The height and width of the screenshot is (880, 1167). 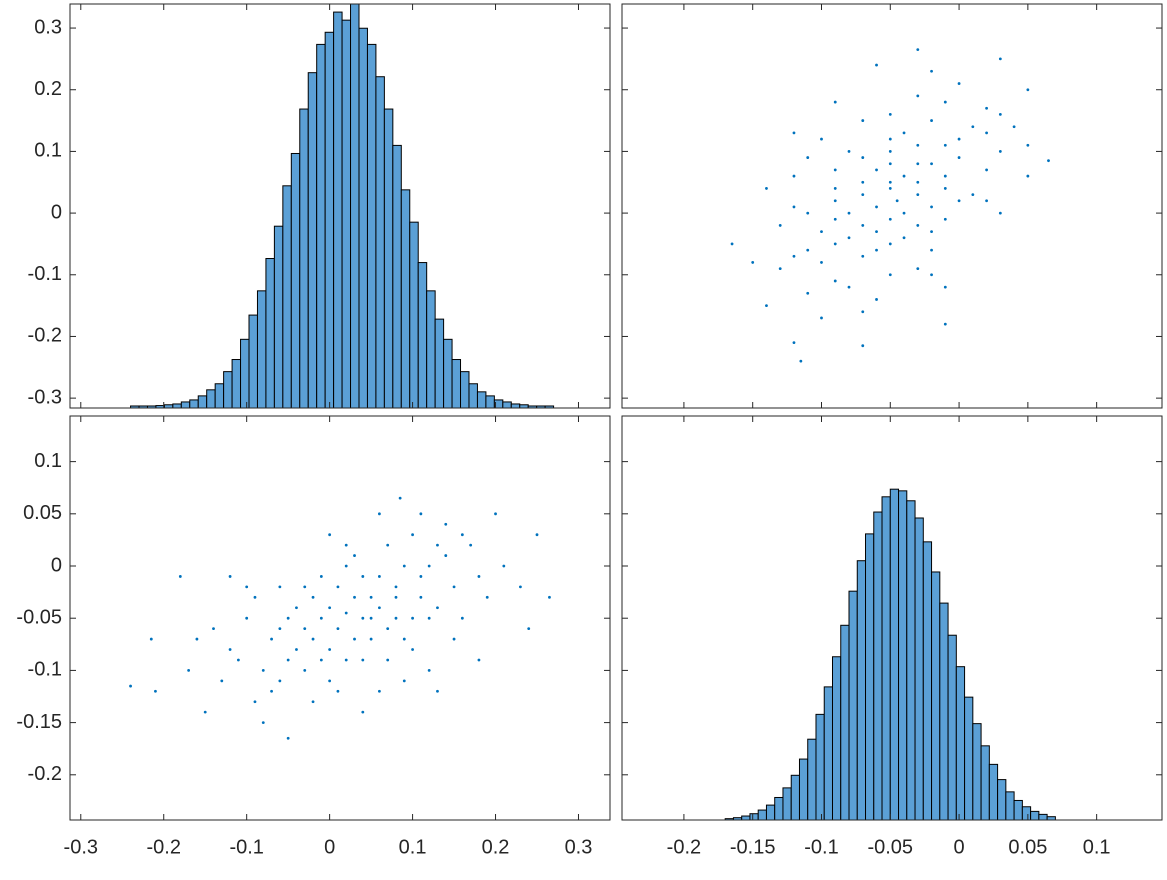 What do you see at coordinates (579, 847) in the screenshot?
I see `x-tick-label: 0.3` at bounding box center [579, 847].